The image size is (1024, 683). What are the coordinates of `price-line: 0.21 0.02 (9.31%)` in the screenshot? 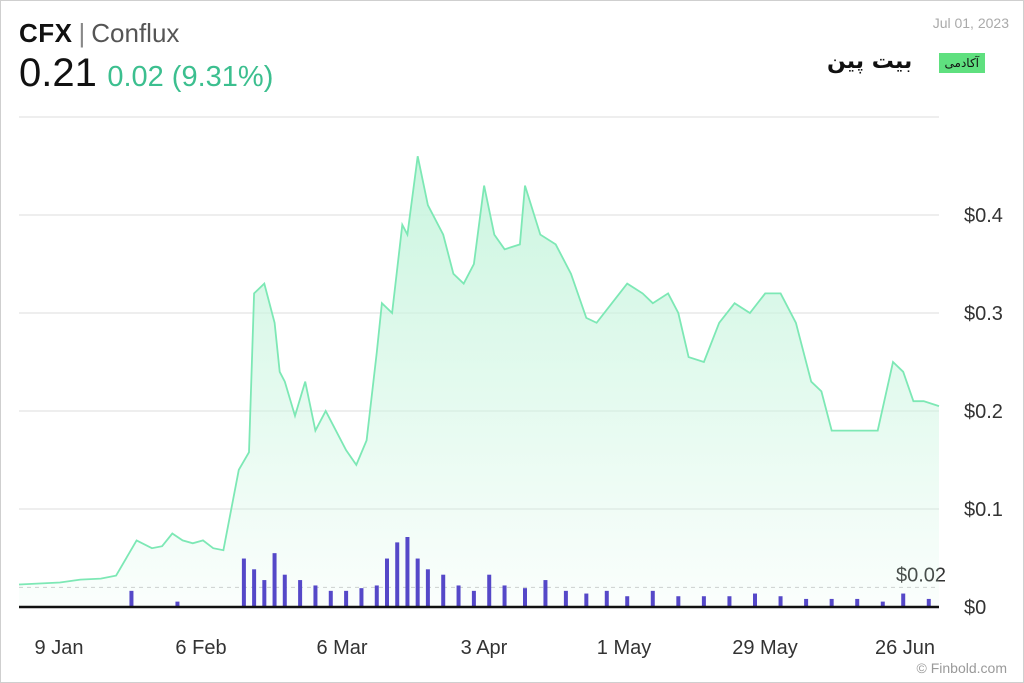 It's located at (146, 77).